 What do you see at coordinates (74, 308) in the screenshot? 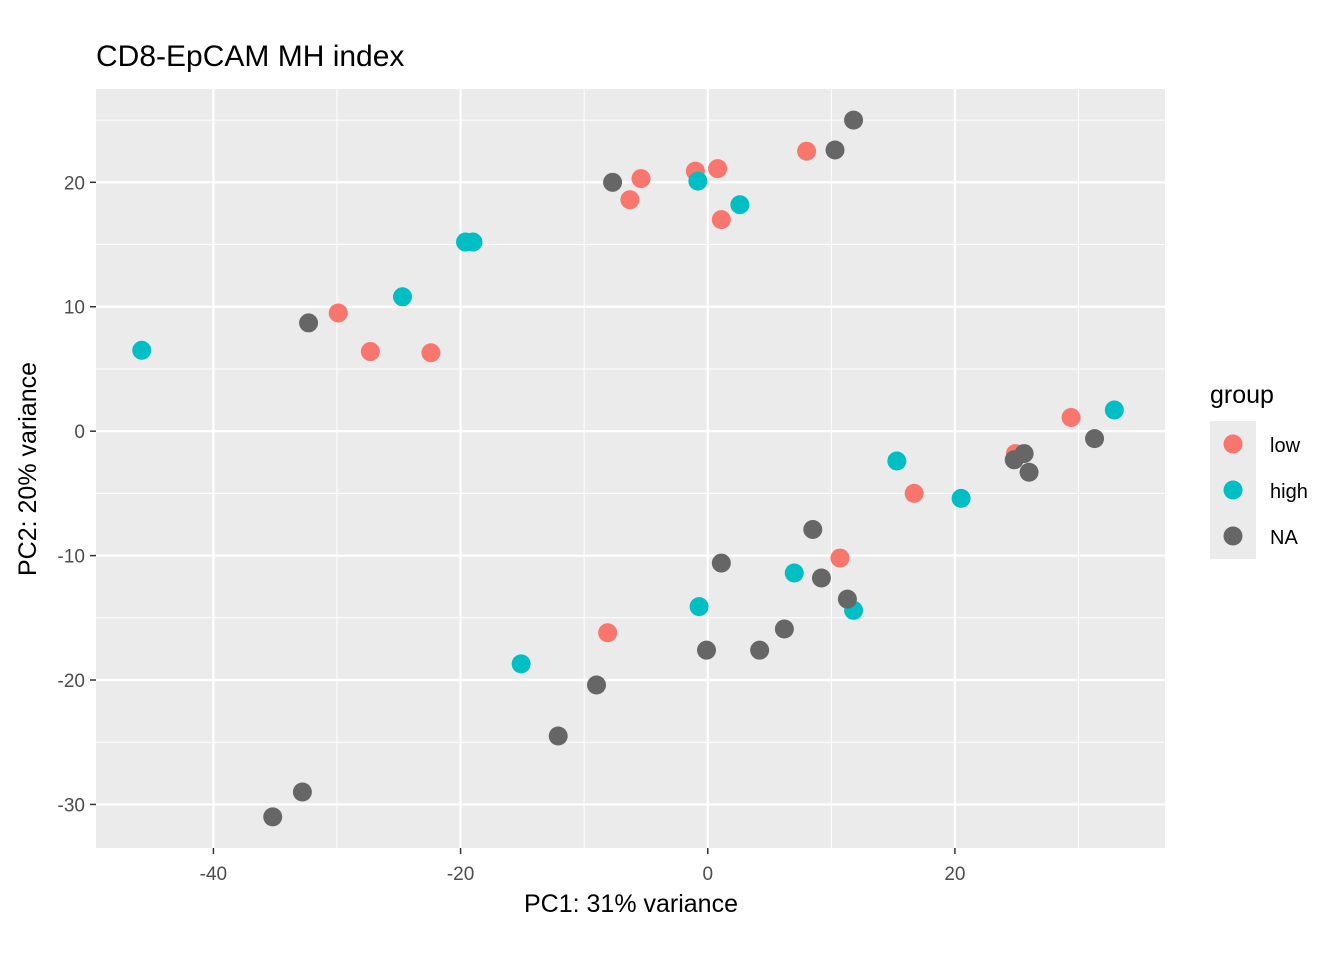
I see `y-tick-label: 10` at bounding box center [74, 308].